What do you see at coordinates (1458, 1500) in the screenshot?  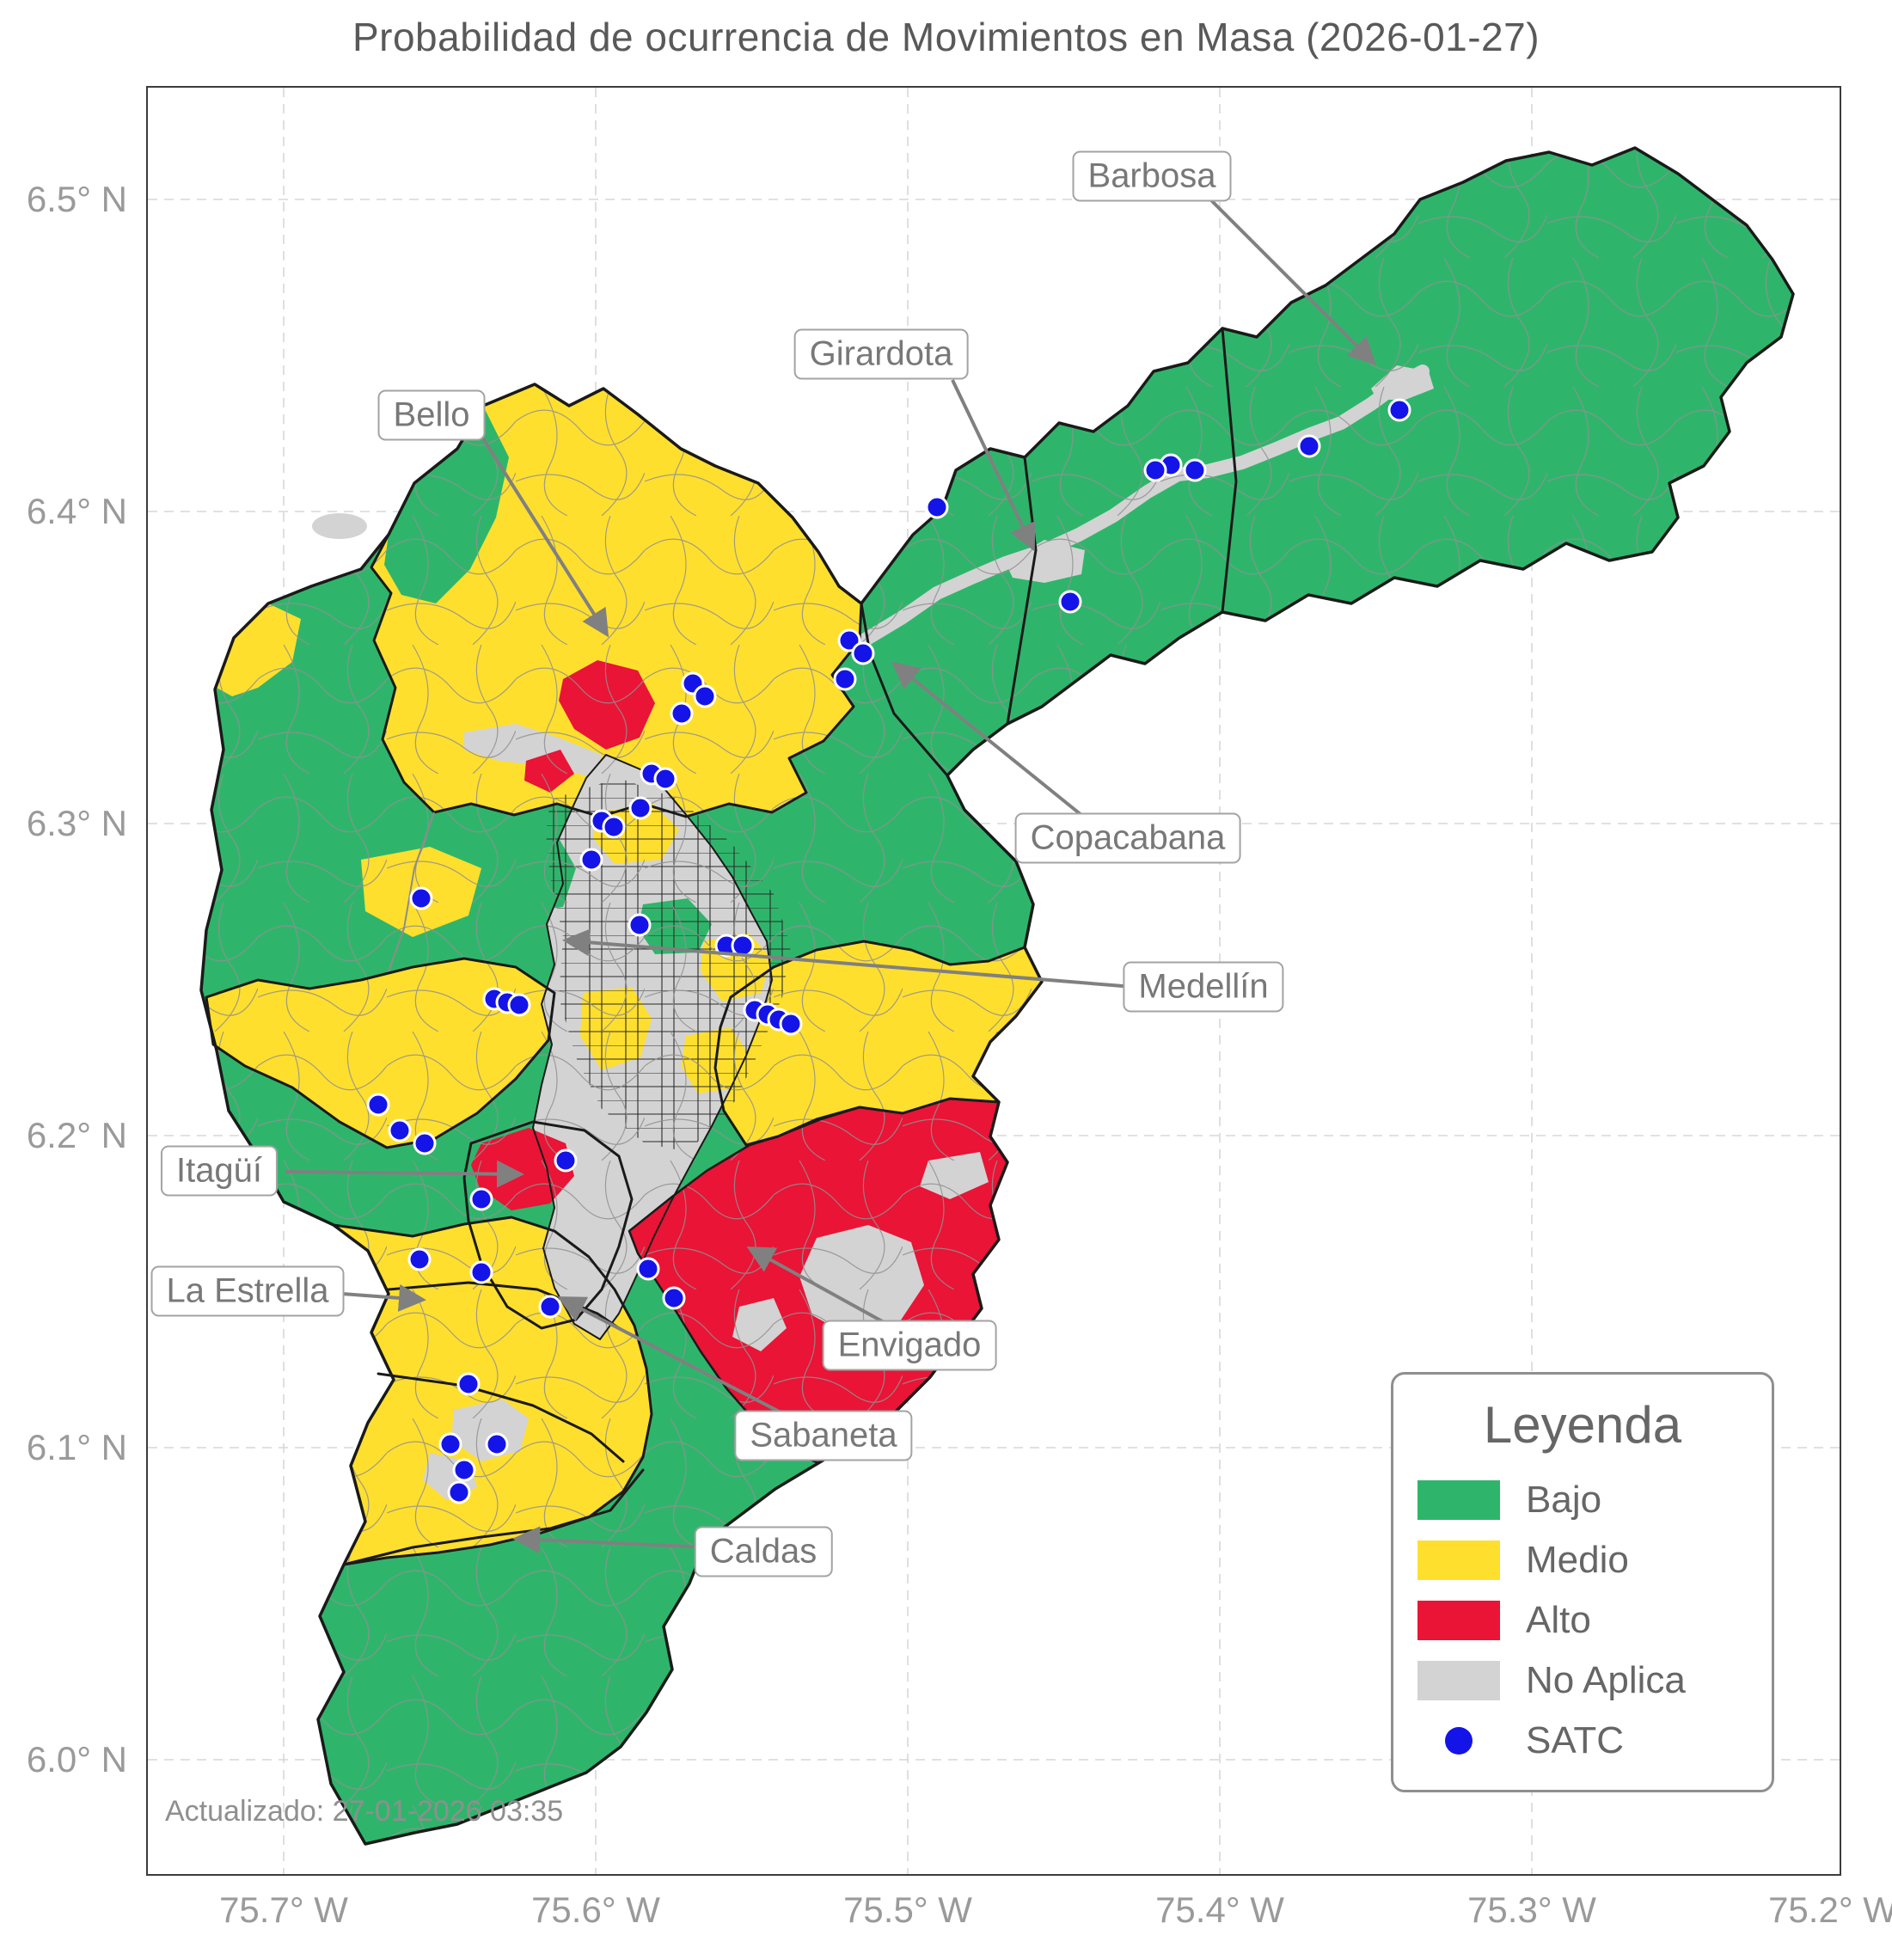 I see `legend-swatch-bajo` at bounding box center [1458, 1500].